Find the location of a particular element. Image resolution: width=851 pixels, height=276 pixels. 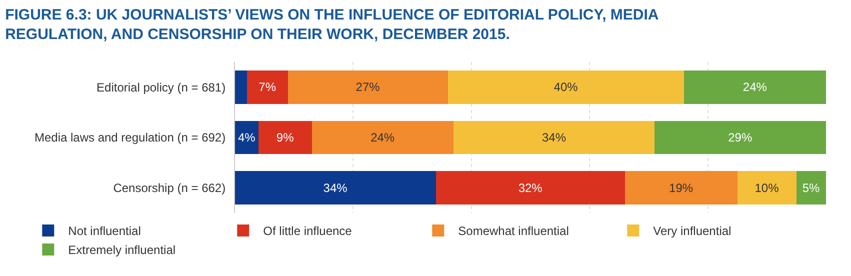

chart-title: FIGURE 6.3: UK JOURNALISTS’ VIEWS ON THE INFLUENCE OF EDITORIAL POLICY, MEDIA REGULATION, AND CENSORSHIP ON THEIR WORK, DECEMBER 2015. is located at coordinates (332, 24).